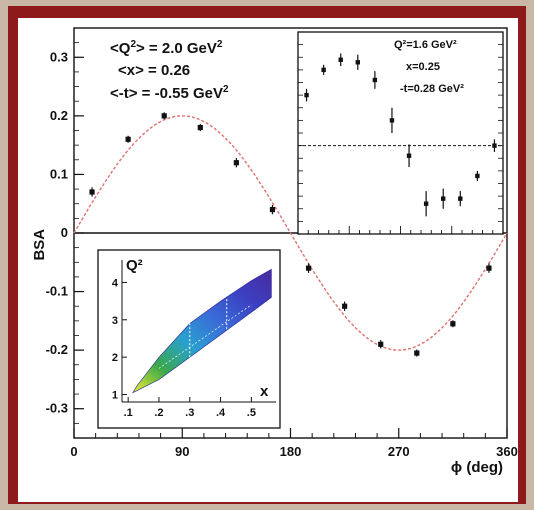 This screenshot has width=534, height=510. What do you see at coordinates (425, 45) in the screenshot?
I see `inset-annotation-q2: Q²=1.6 GeV²` at bounding box center [425, 45].